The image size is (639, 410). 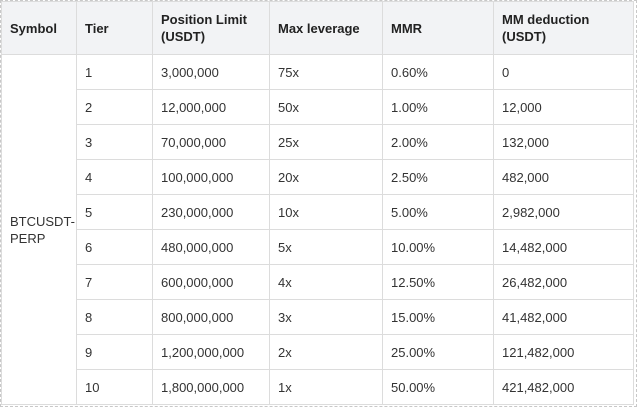 I want to click on cell-max-leverage: 50x, so click(x=326, y=107).